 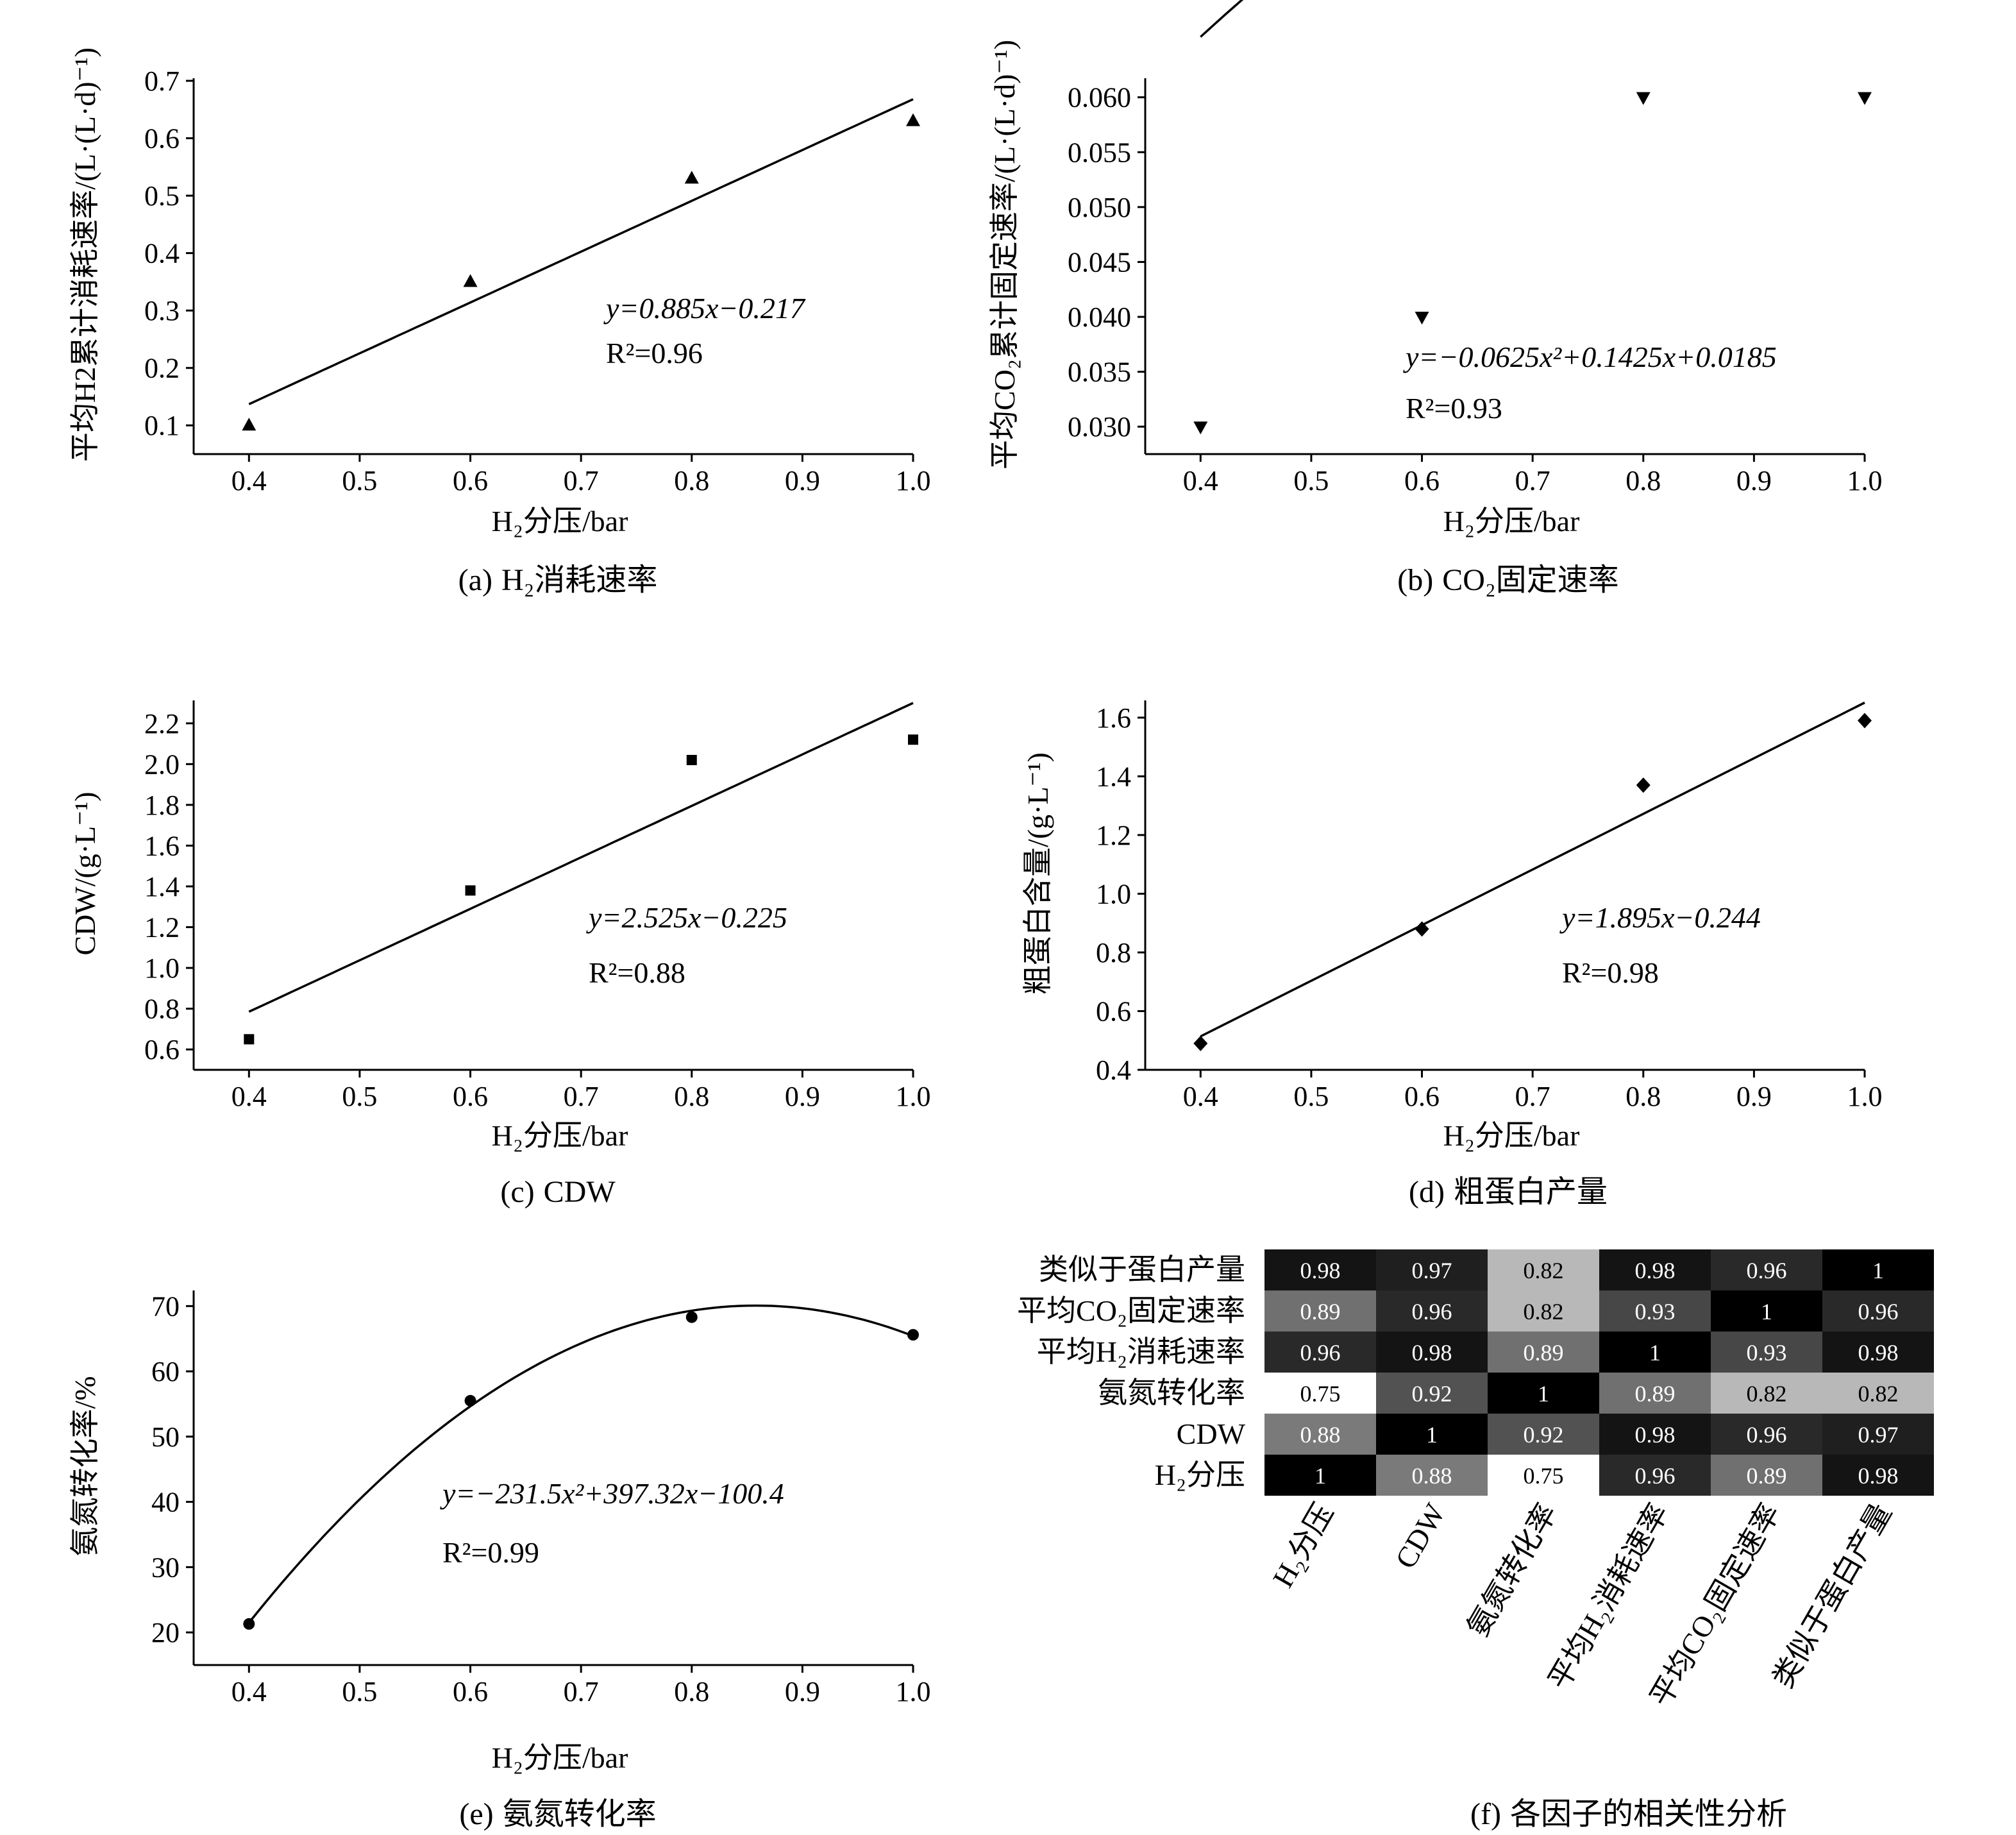 I want to click on y-tick-label: 40, so click(x=165, y=1502).